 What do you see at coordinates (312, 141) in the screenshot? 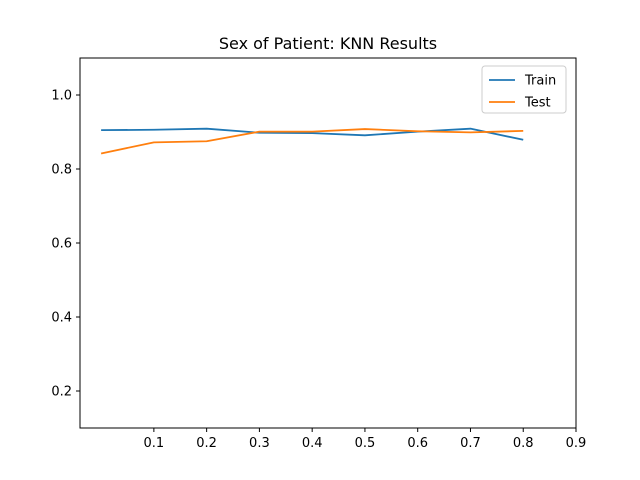
I see `series-line-test` at bounding box center [312, 141].